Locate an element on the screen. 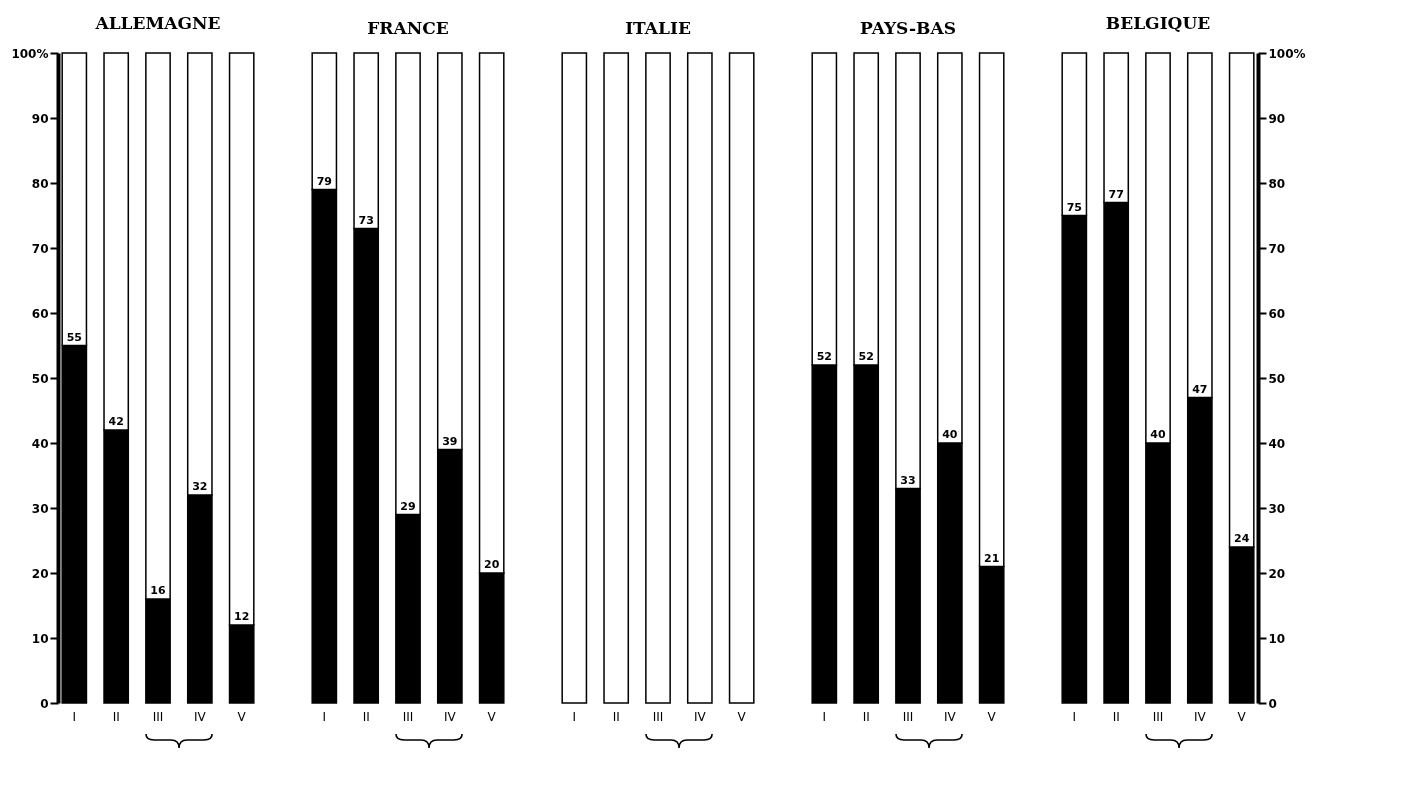  data-label: 73 is located at coordinates (366, 220).